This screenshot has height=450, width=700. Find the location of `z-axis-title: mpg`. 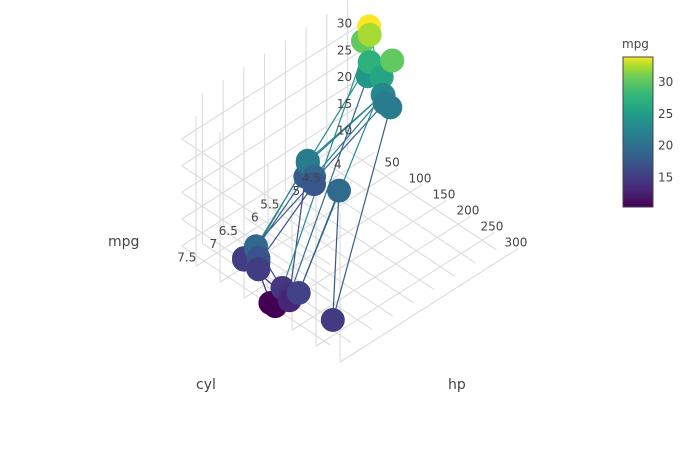

z-axis-title: mpg is located at coordinates (123, 242).